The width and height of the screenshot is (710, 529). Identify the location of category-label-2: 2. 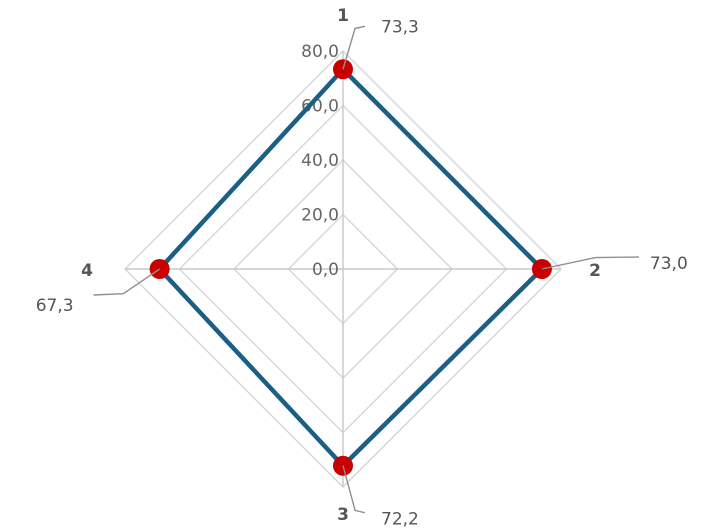
(595, 271).